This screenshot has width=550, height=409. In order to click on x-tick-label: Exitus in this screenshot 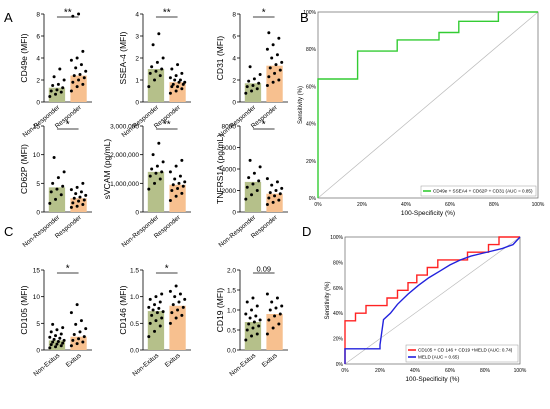, I will do `click(74, 360)`.